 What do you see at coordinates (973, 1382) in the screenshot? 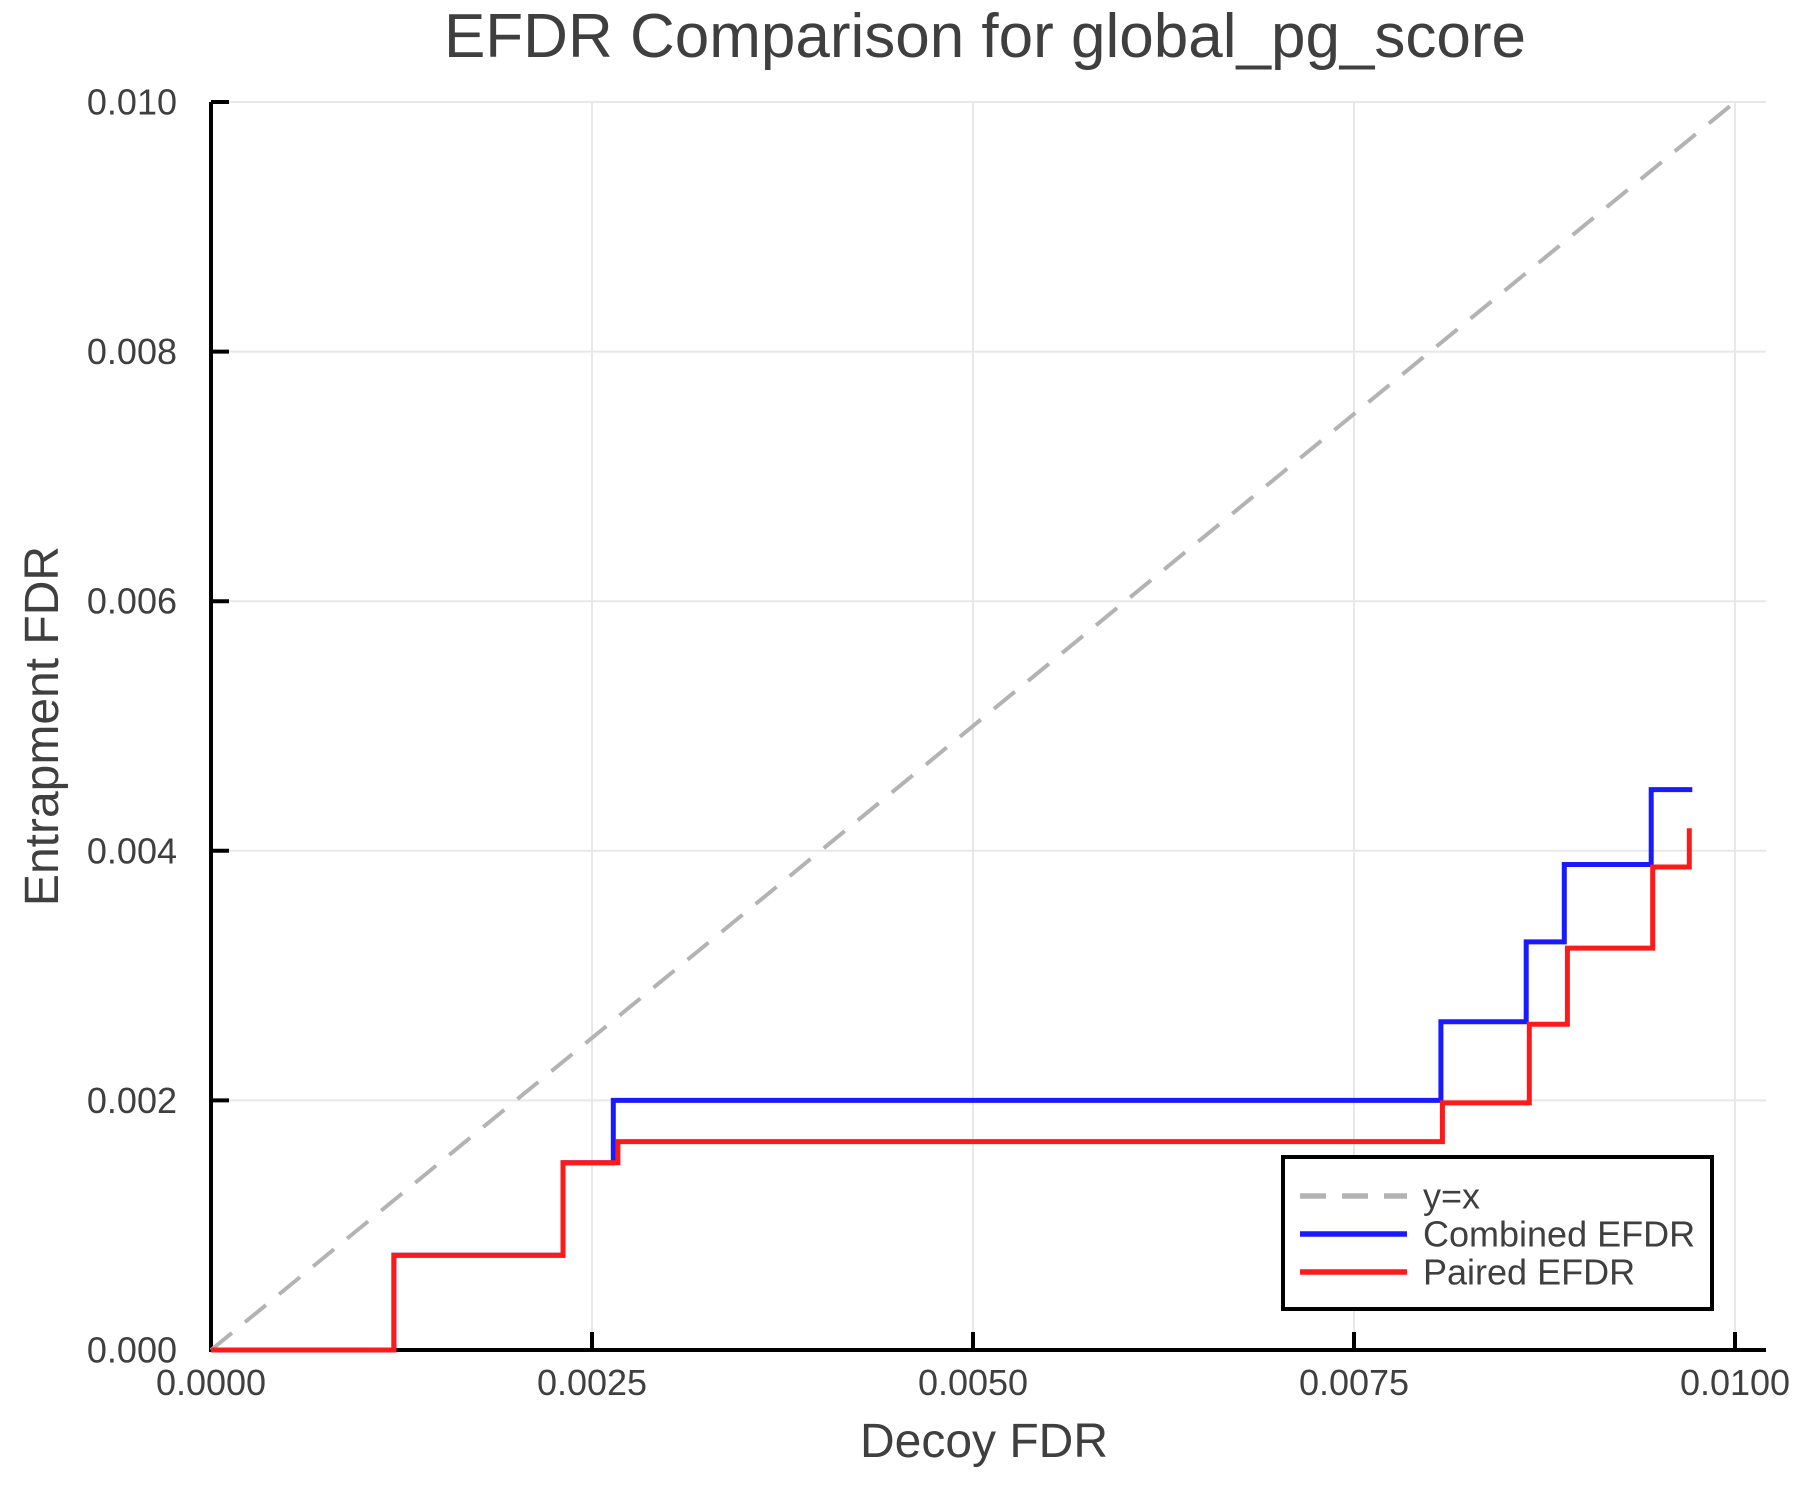
I see `x-tick-label: 0.0050` at bounding box center [973, 1382].